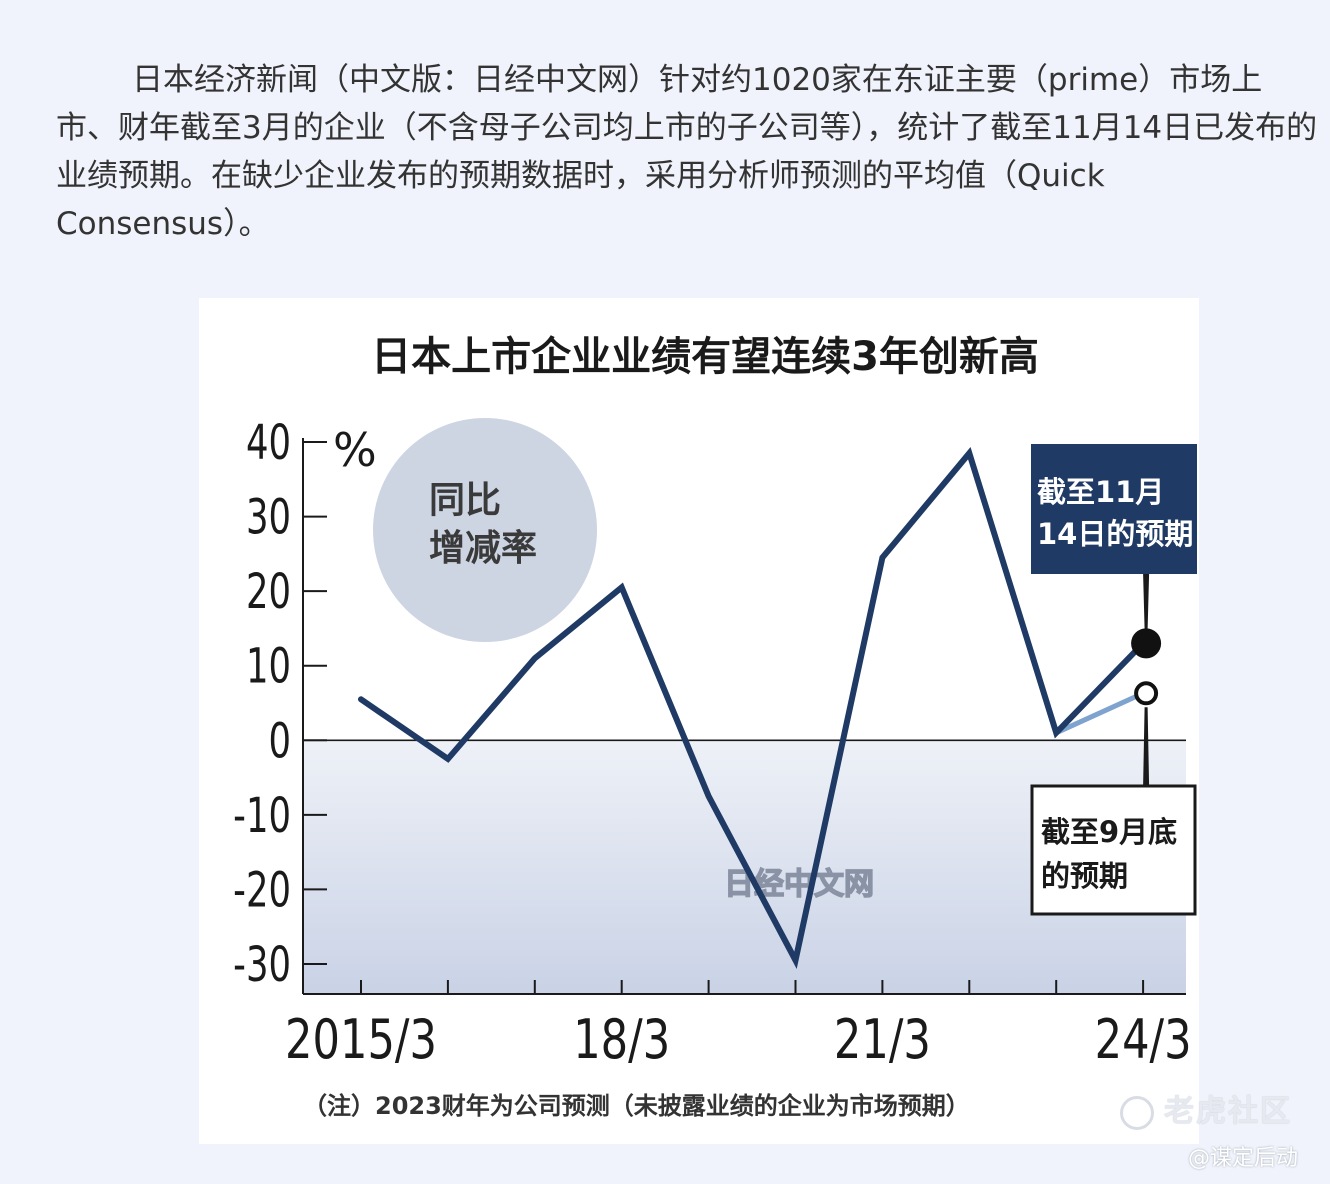 This screenshot has width=1330, height=1184. What do you see at coordinates (1243, 1158) in the screenshot?
I see `user-watermark: @谋定后动` at bounding box center [1243, 1158].